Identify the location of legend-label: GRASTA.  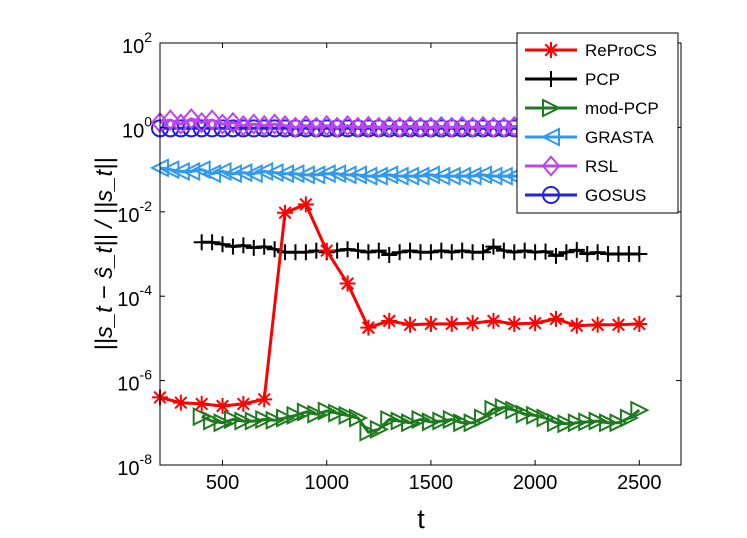
(619, 137).